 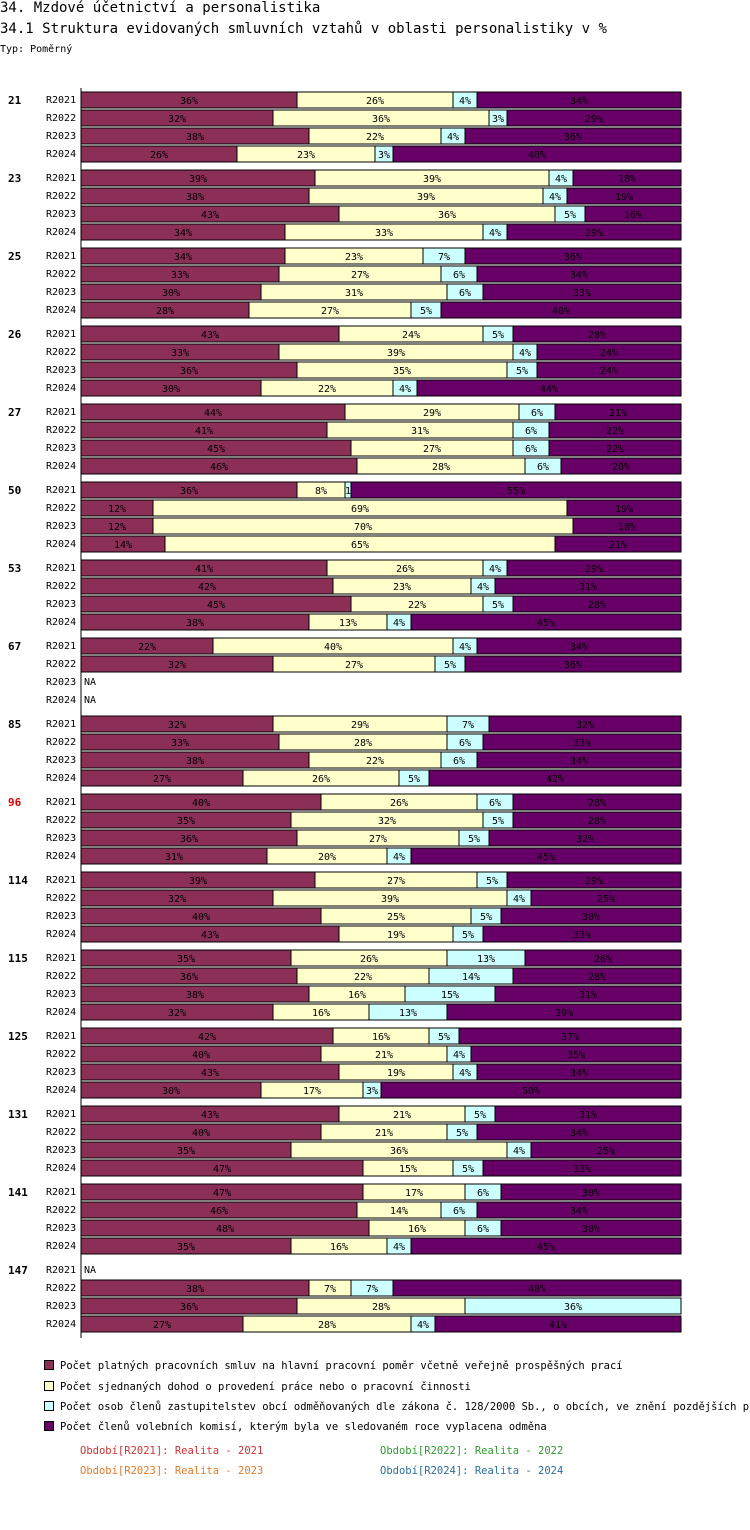 I want to click on data-label-s4: 42%, so click(x=555, y=779).